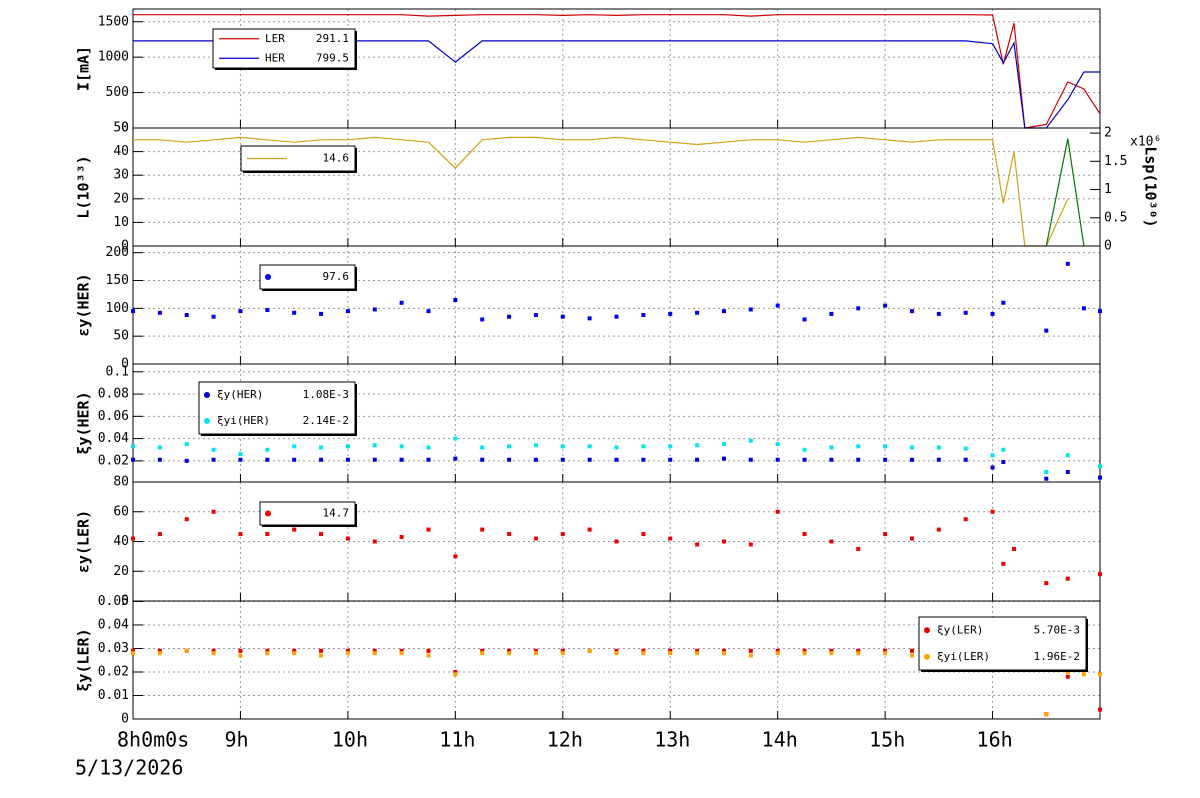  Describe the element at coordinates (113, 416) in the screenshot. I see `y-tick-label: 0.06` at that location.